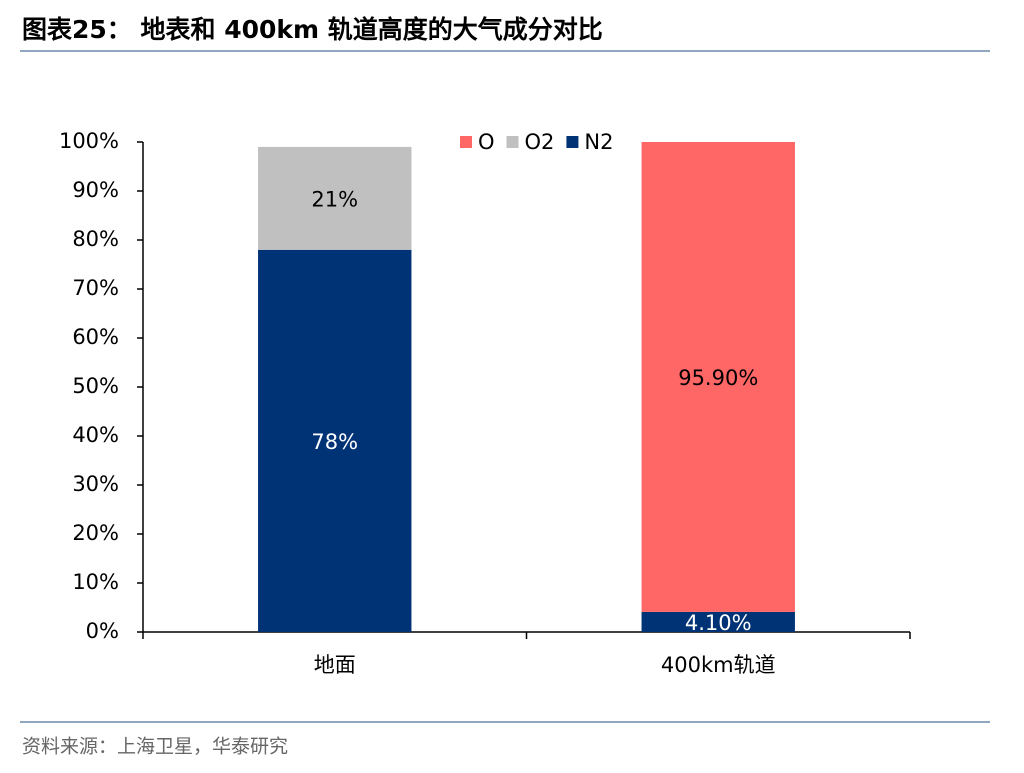  What do you see at coordinates (95, 239) in the screenshot?
I see `y-tick-label: 80%` at bounding box center [95, 239].